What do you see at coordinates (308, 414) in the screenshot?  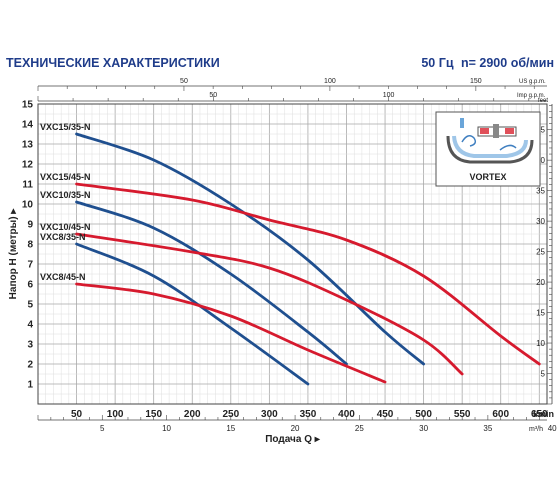 I see `x-tick-label: 350` at bounding box center [308, 414].